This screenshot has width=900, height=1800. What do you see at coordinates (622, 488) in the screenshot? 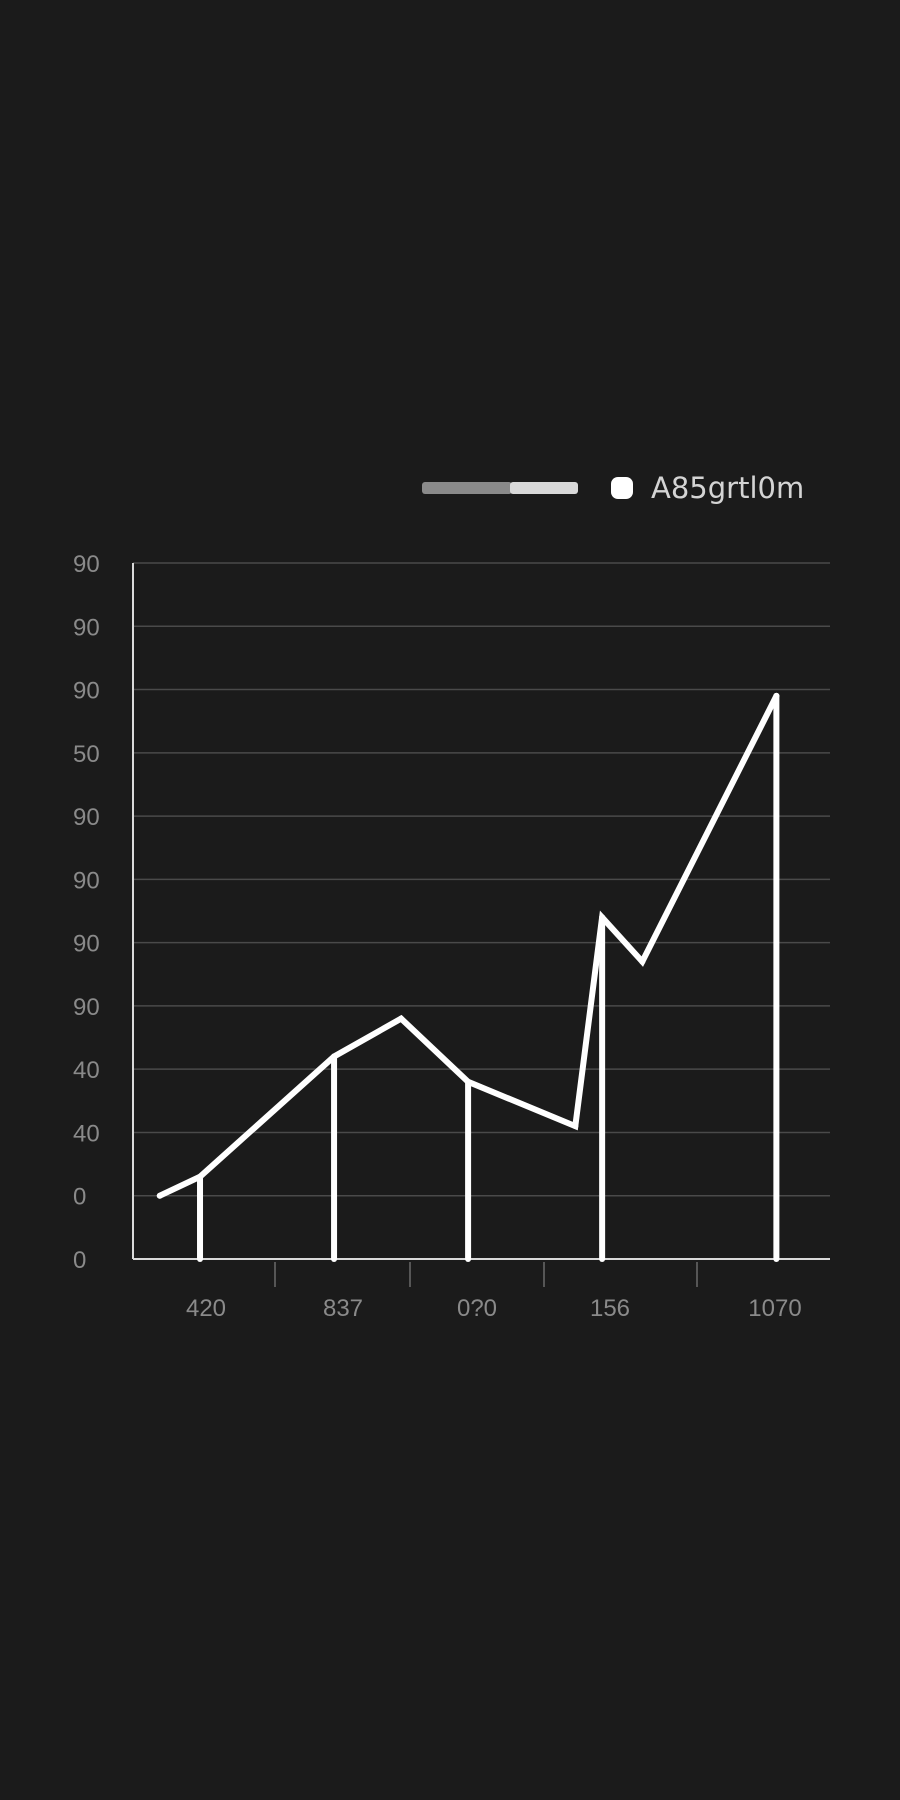
I see `legend-marker` at bounding box center [622, 488].